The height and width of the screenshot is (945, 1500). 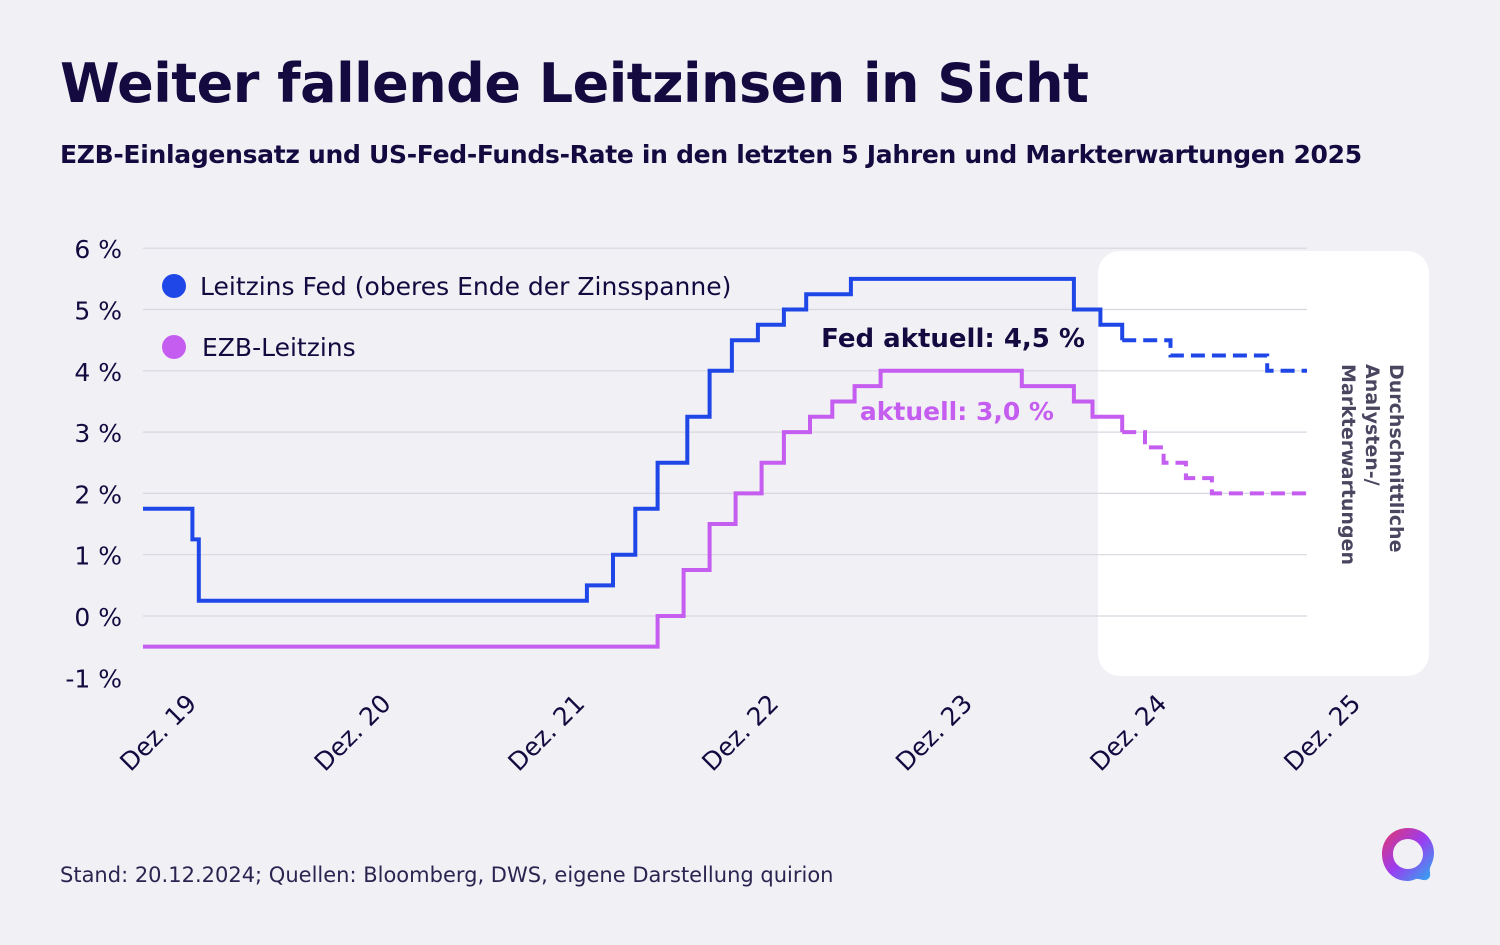 I want to click on y-axis-labels: -1 % 0 % 1 % 2 % 3 % 4 % 5 % 6 %, so click(x=93, y=464).